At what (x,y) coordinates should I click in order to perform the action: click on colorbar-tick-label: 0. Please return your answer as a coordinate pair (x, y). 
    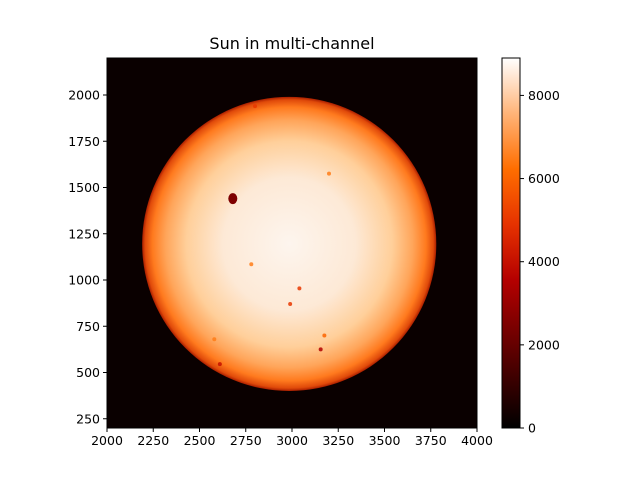
    Looking at the image, I should click on (532, 428).